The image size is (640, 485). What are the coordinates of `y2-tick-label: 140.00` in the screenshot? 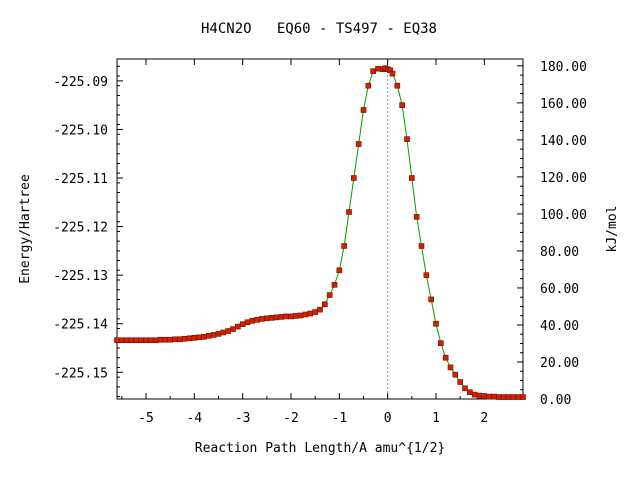 It's located at (563, 141).